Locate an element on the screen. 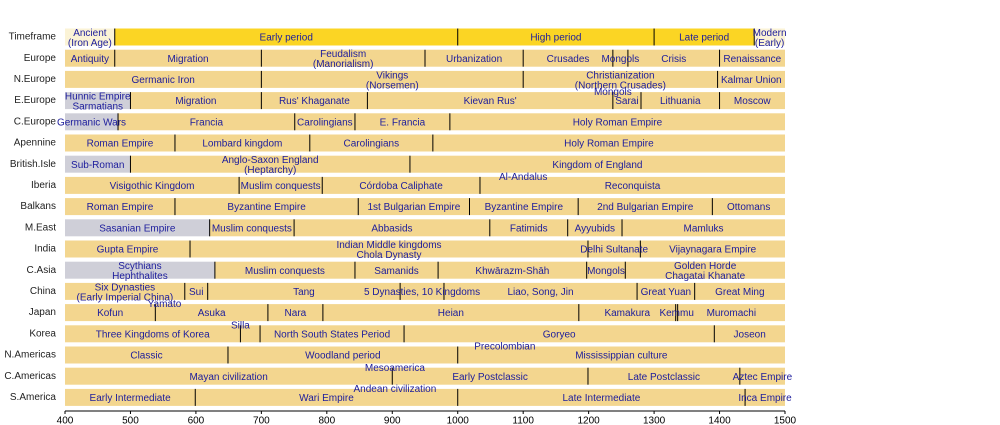 Image resolution: width=1000 pixels, height=425 pixels. segment-label: Ayyubids is located at coordinates (595, 228).